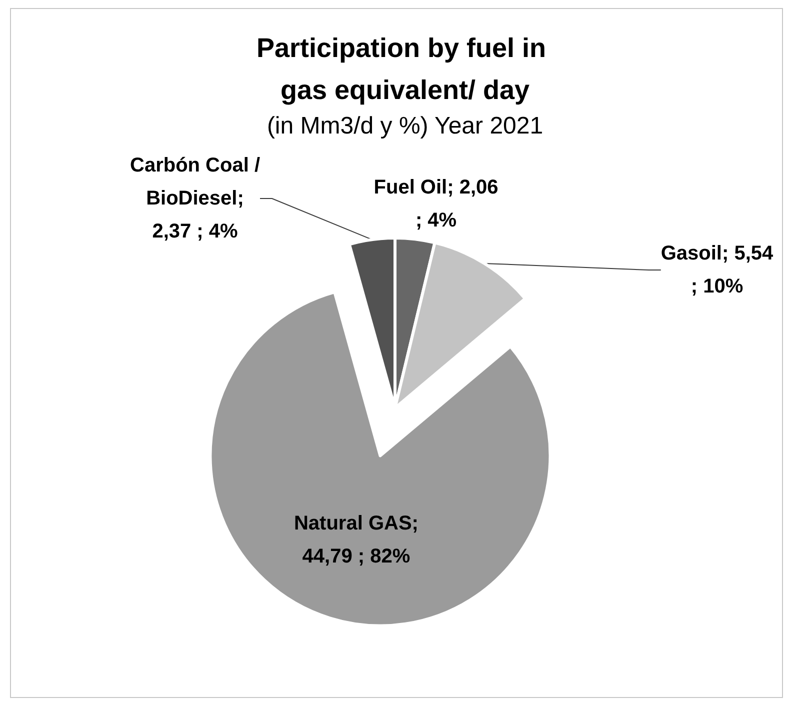 The image size is (787, 707). What do you see at coordinates (195, 198) in the screenshot?
I see `slice-label: Carbón Coal / BioDiesel; 2,37 ; 4%` at bounding box center [195, 198].